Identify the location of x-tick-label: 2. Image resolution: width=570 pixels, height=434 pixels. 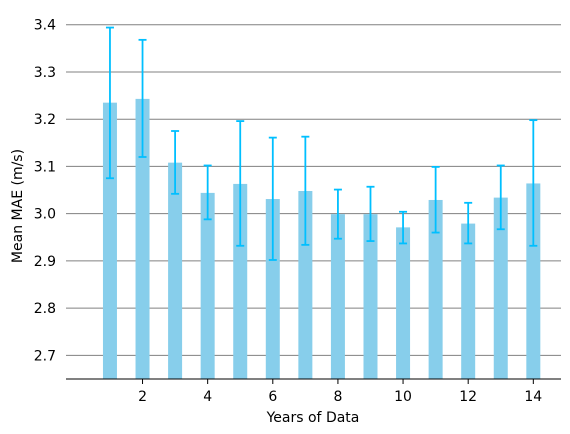
(142, 397).